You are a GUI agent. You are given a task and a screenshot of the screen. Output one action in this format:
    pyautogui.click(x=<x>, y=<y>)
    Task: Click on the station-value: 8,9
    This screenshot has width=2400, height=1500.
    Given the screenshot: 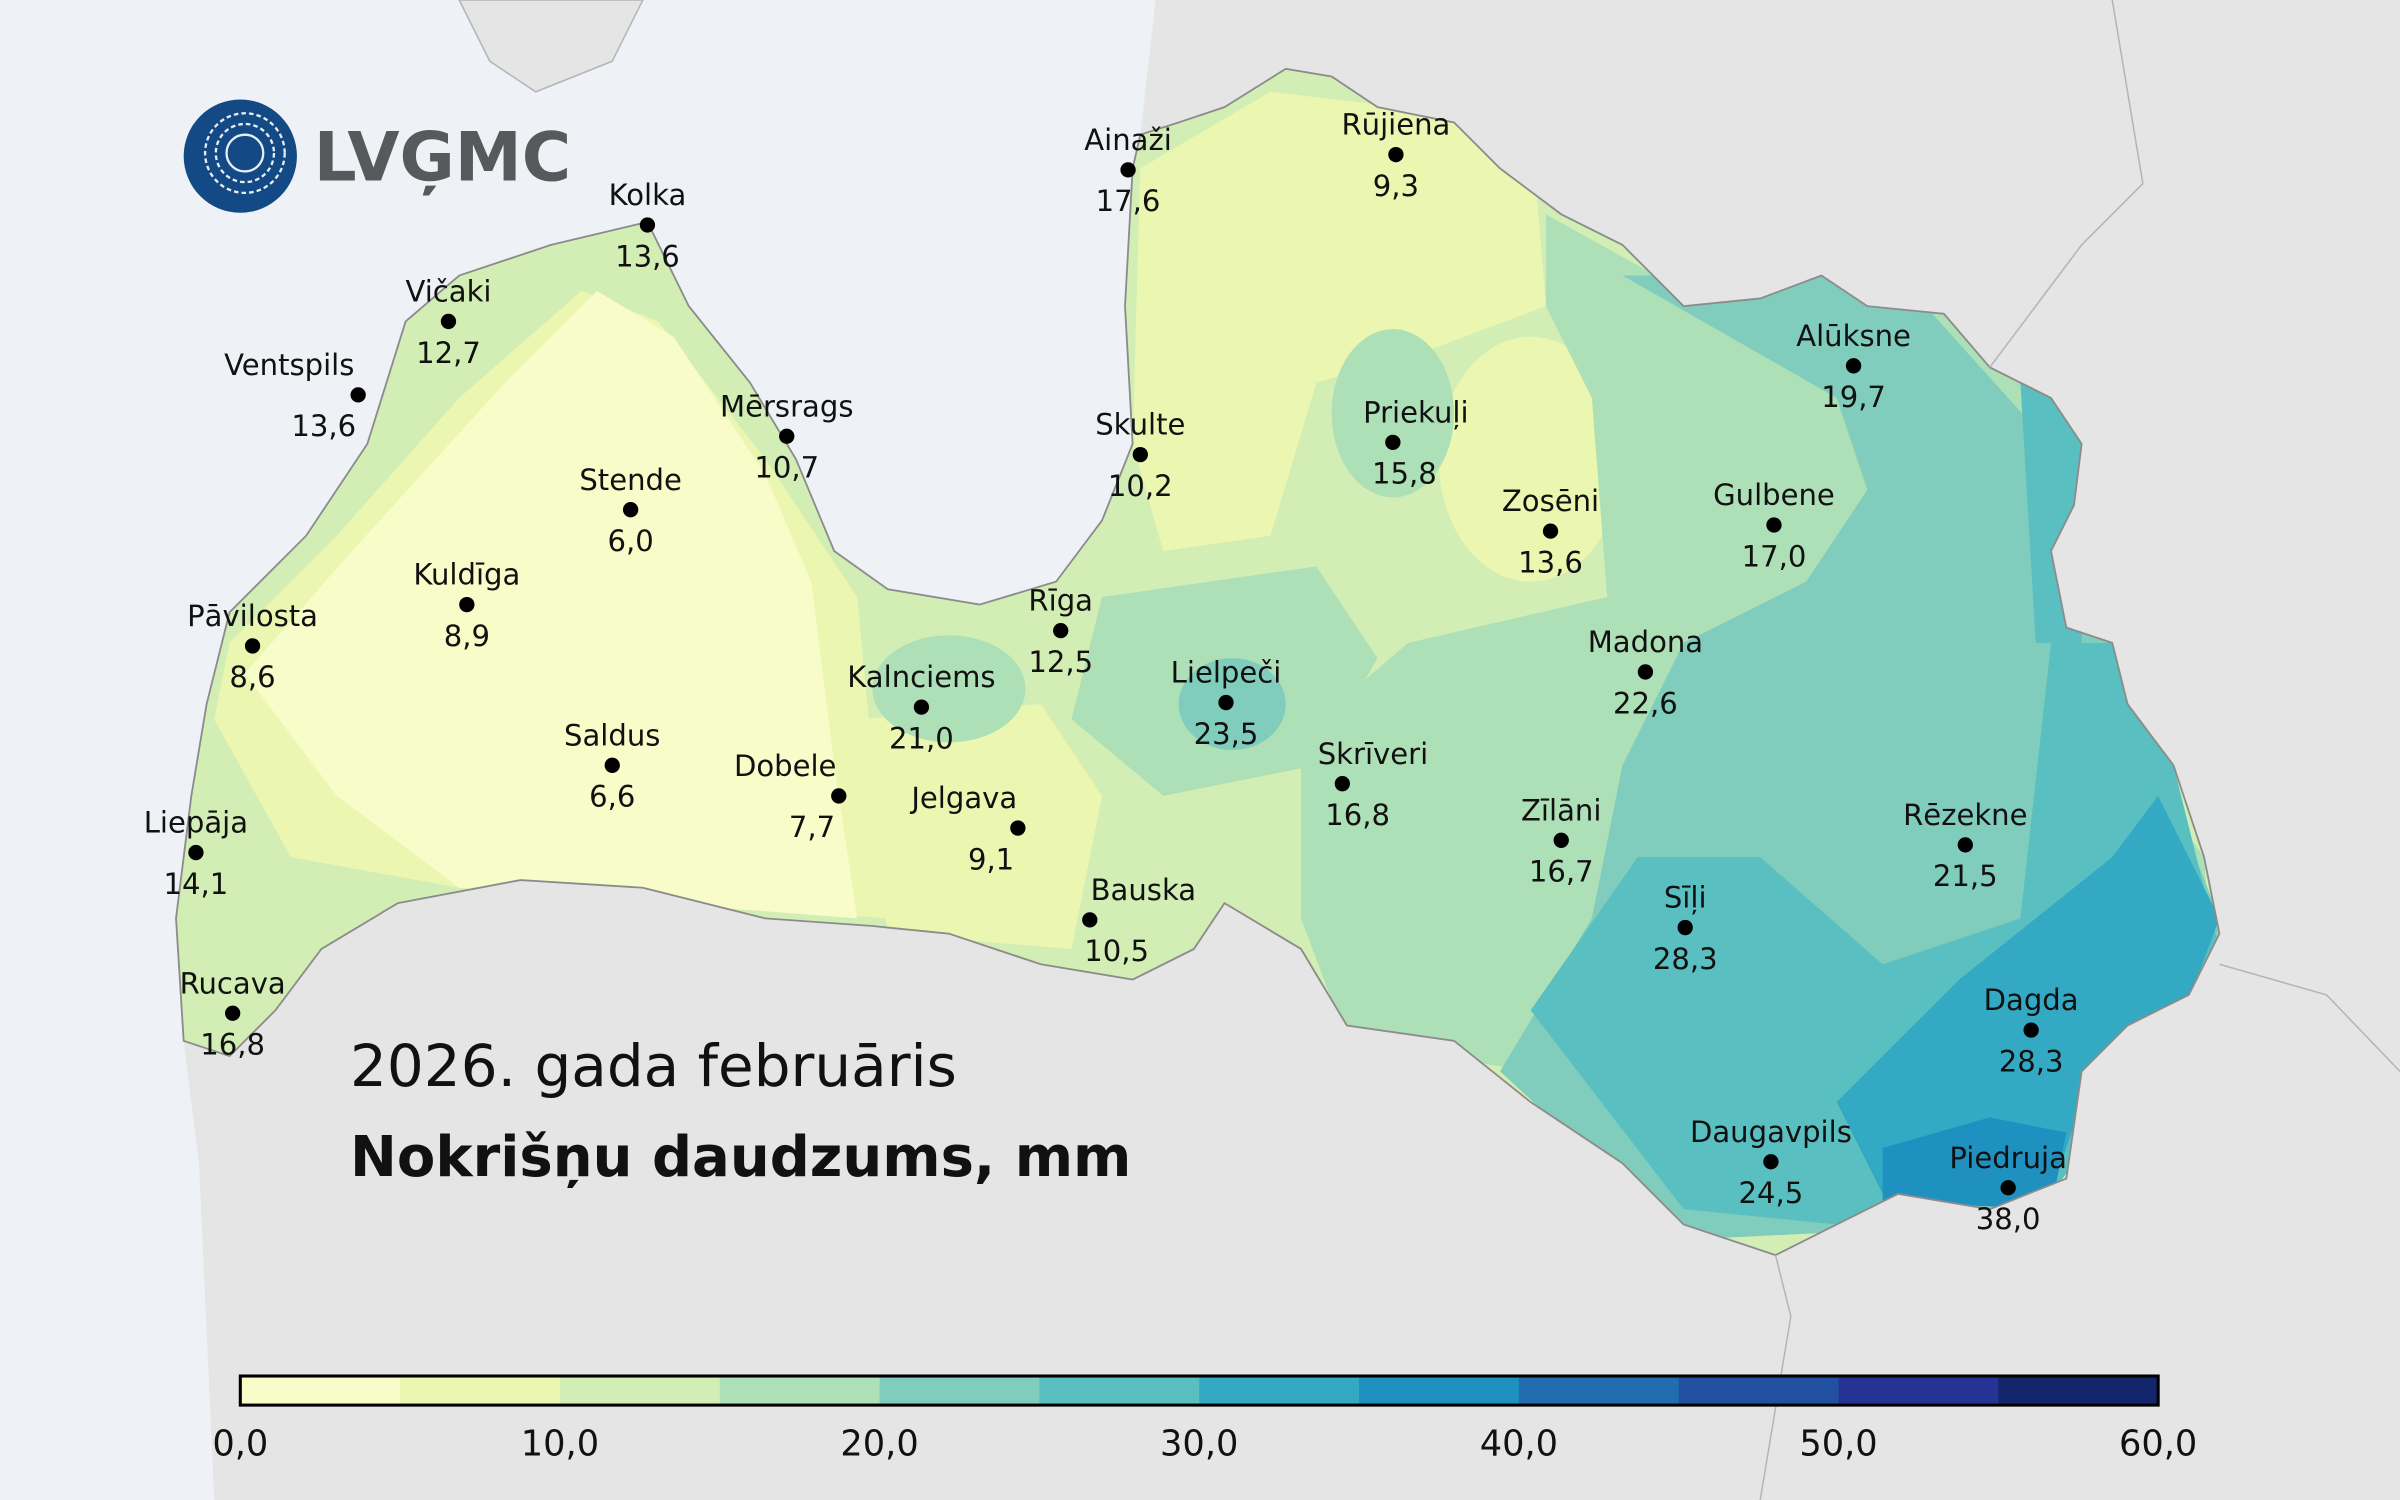 What is the action you would take?
    pyautogui.click(x=467, y=636)
    